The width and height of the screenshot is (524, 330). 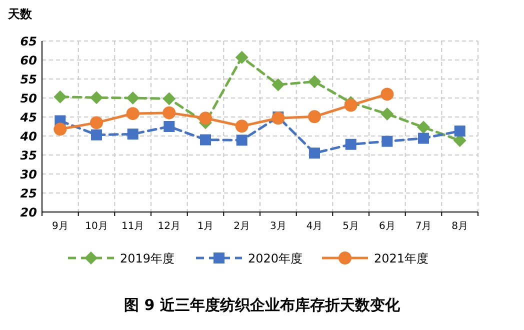 I want to click on y-tick-label: 50, so click(x=28, y=99).